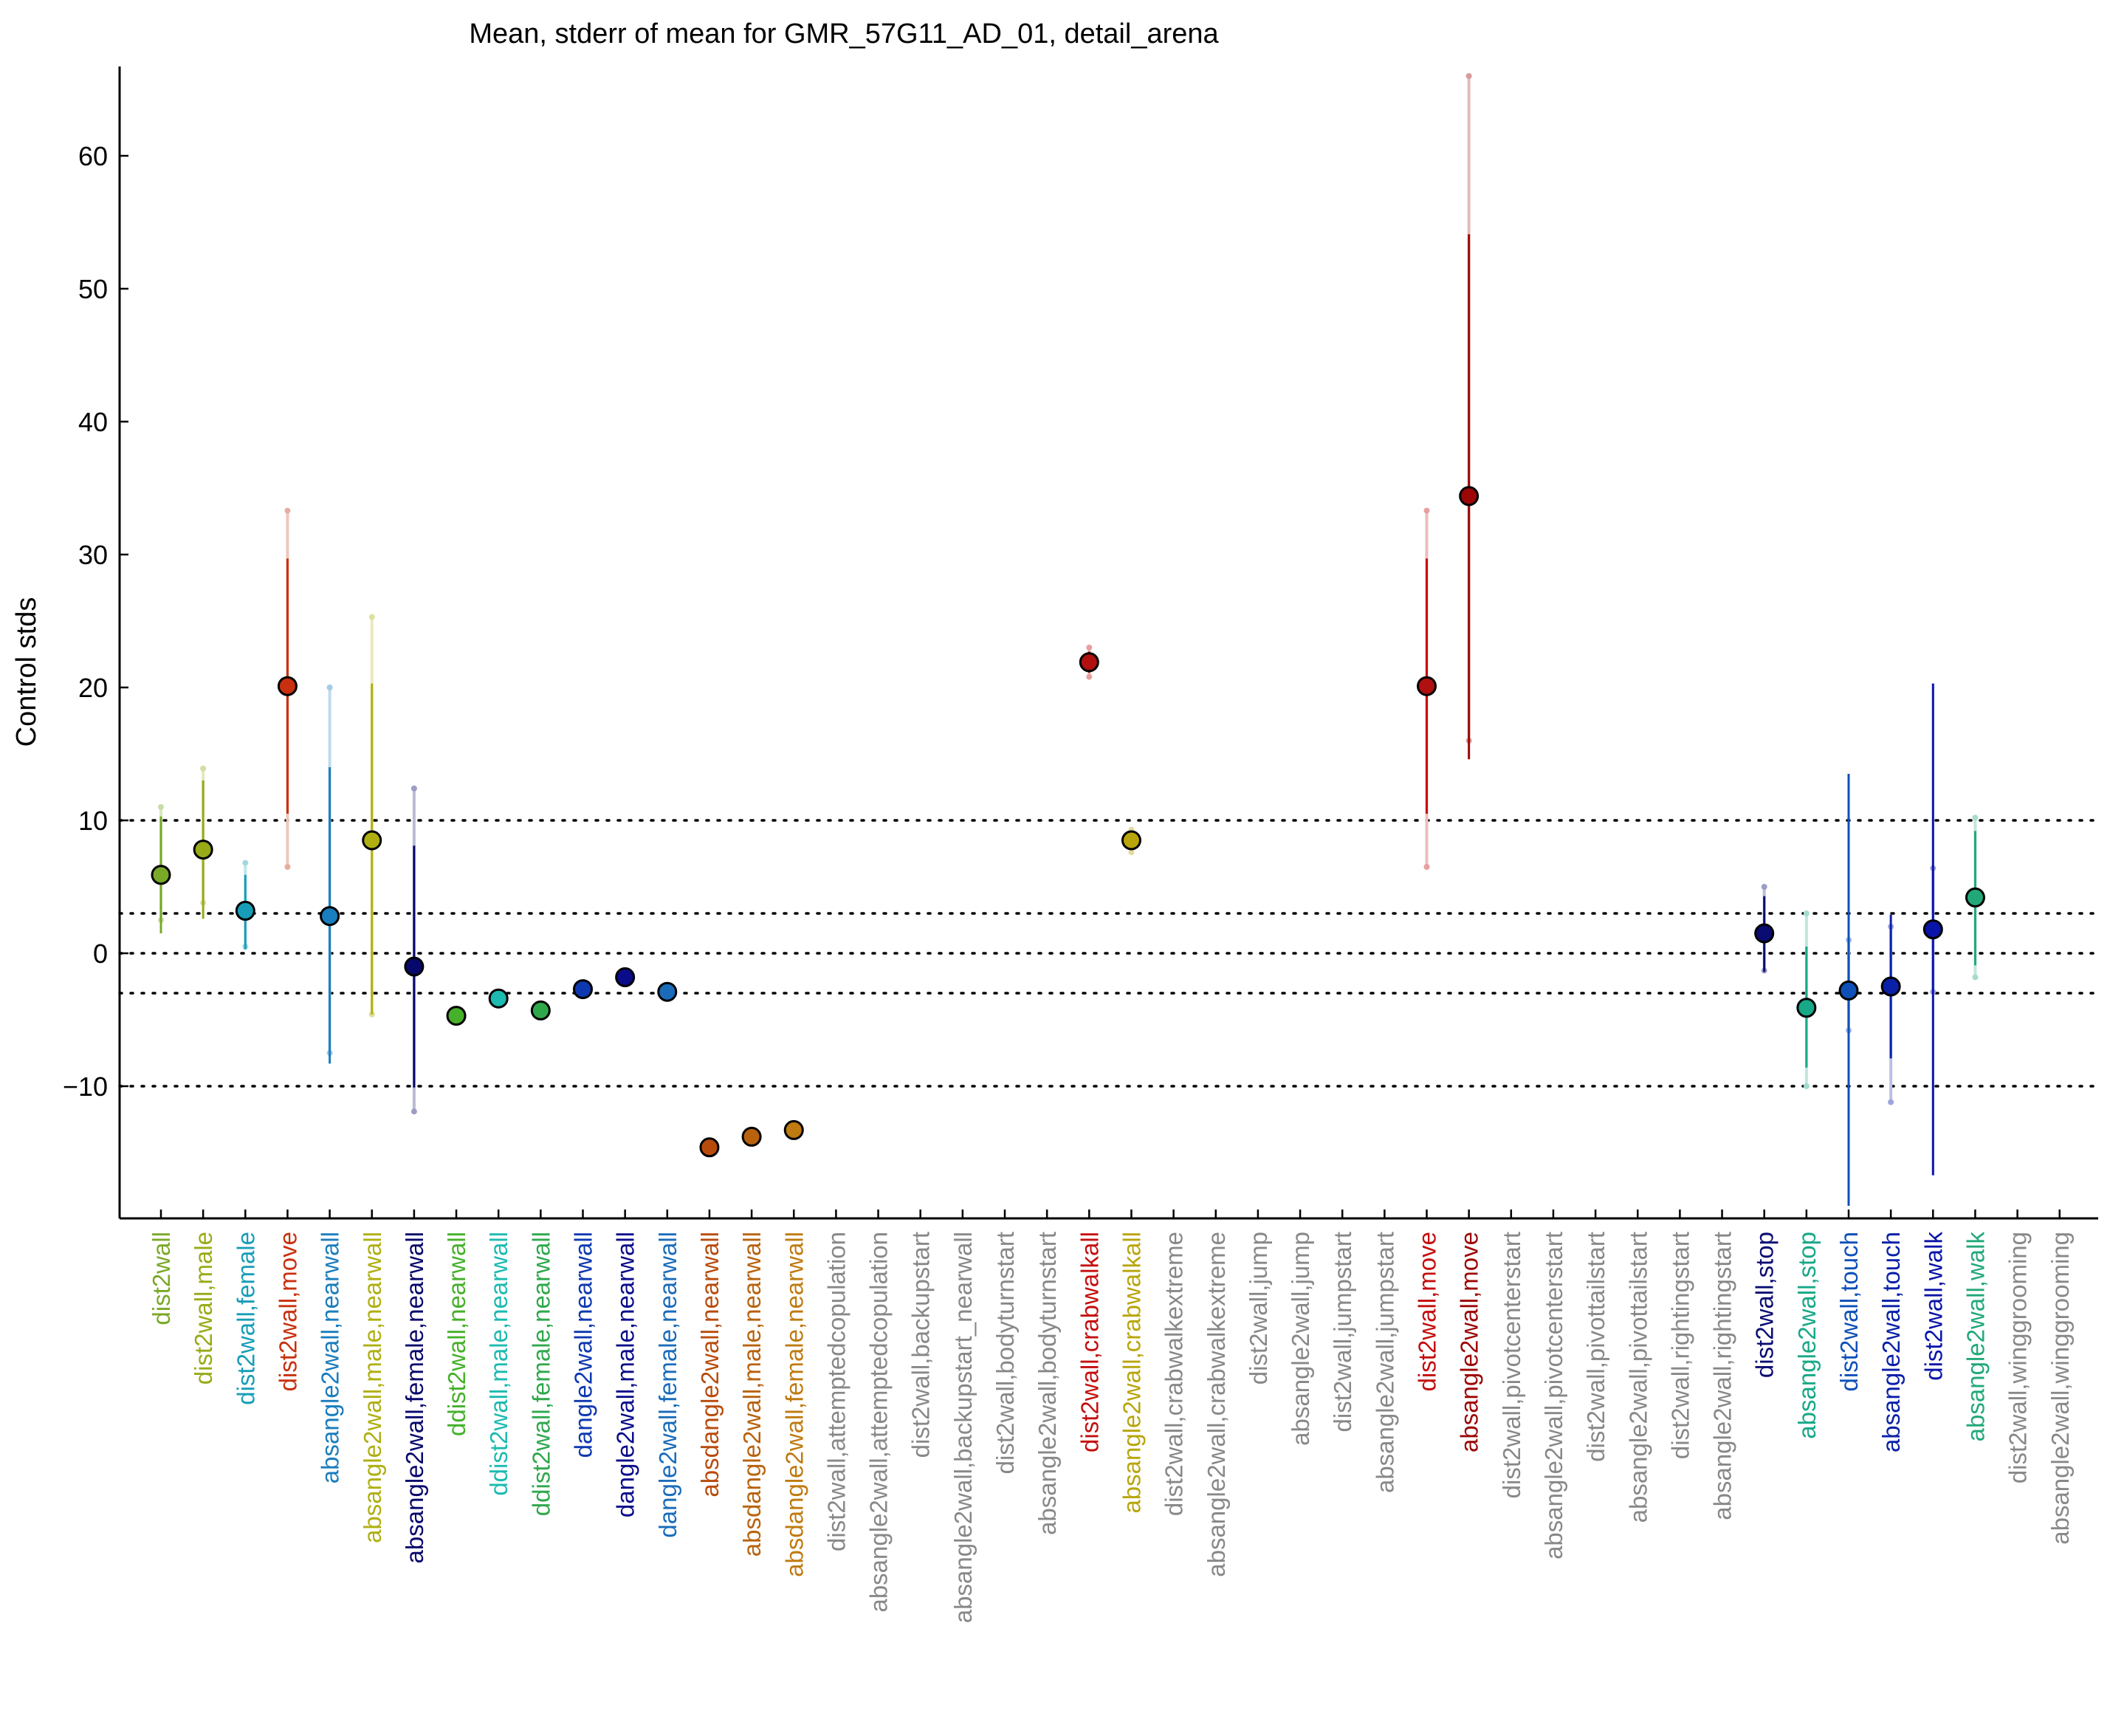 The image size is (2110, 1736). I want to click on x-tick-label: dist2wall,pivotcenterstart, so click(1512, 1365).